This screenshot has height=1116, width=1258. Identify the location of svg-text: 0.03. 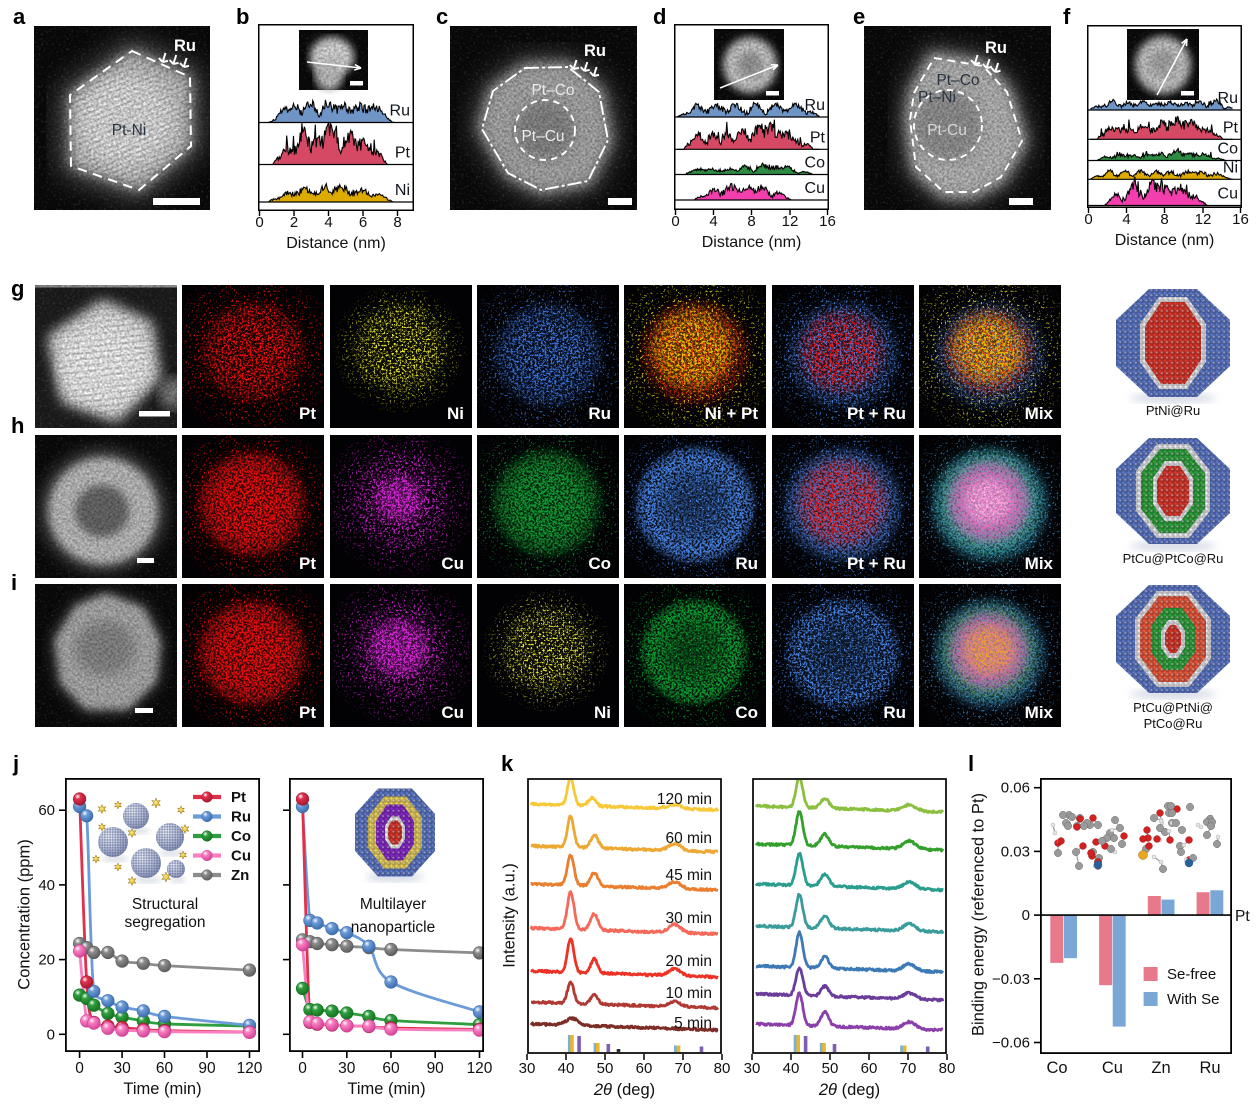
(1015, 851).